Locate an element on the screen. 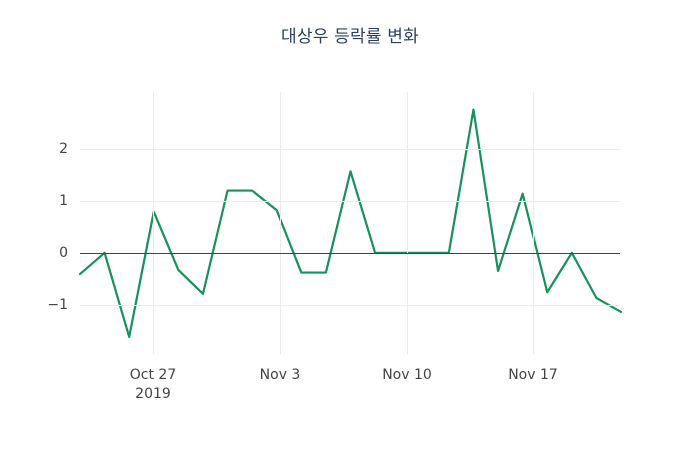 The width and height of the screenshot is (700, 450). y-tick-label: 2 is located at coordinates (63, 149).